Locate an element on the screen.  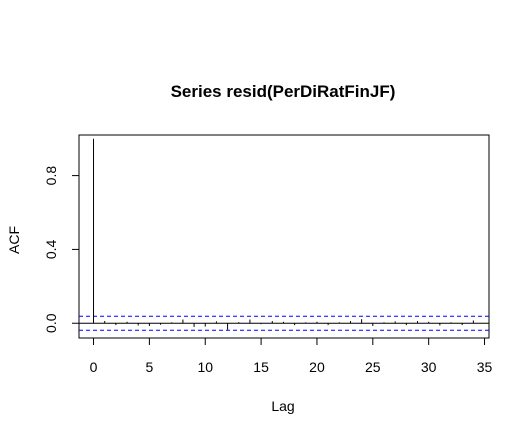
y-tick-label: 0.4 is located at coordinates (51, 249).